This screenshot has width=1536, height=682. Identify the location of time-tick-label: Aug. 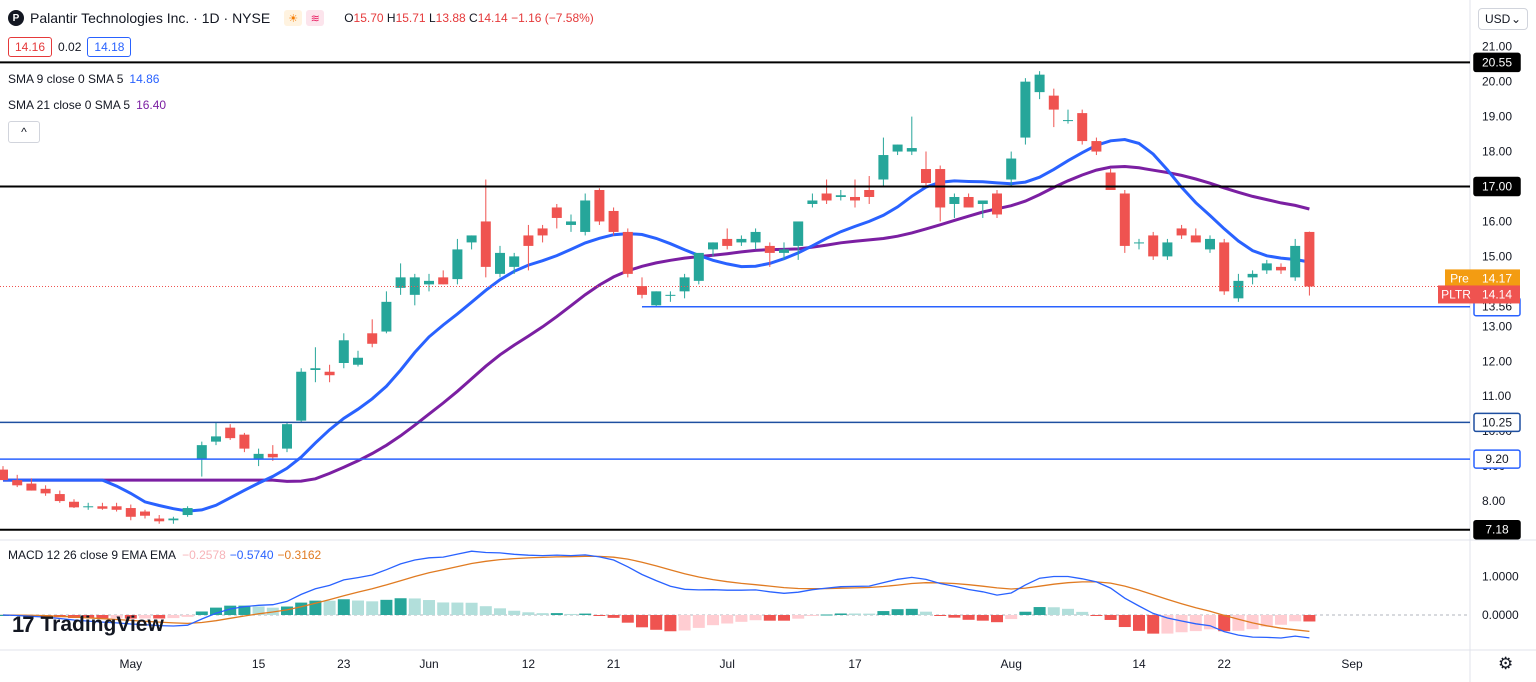
(1011, 664).